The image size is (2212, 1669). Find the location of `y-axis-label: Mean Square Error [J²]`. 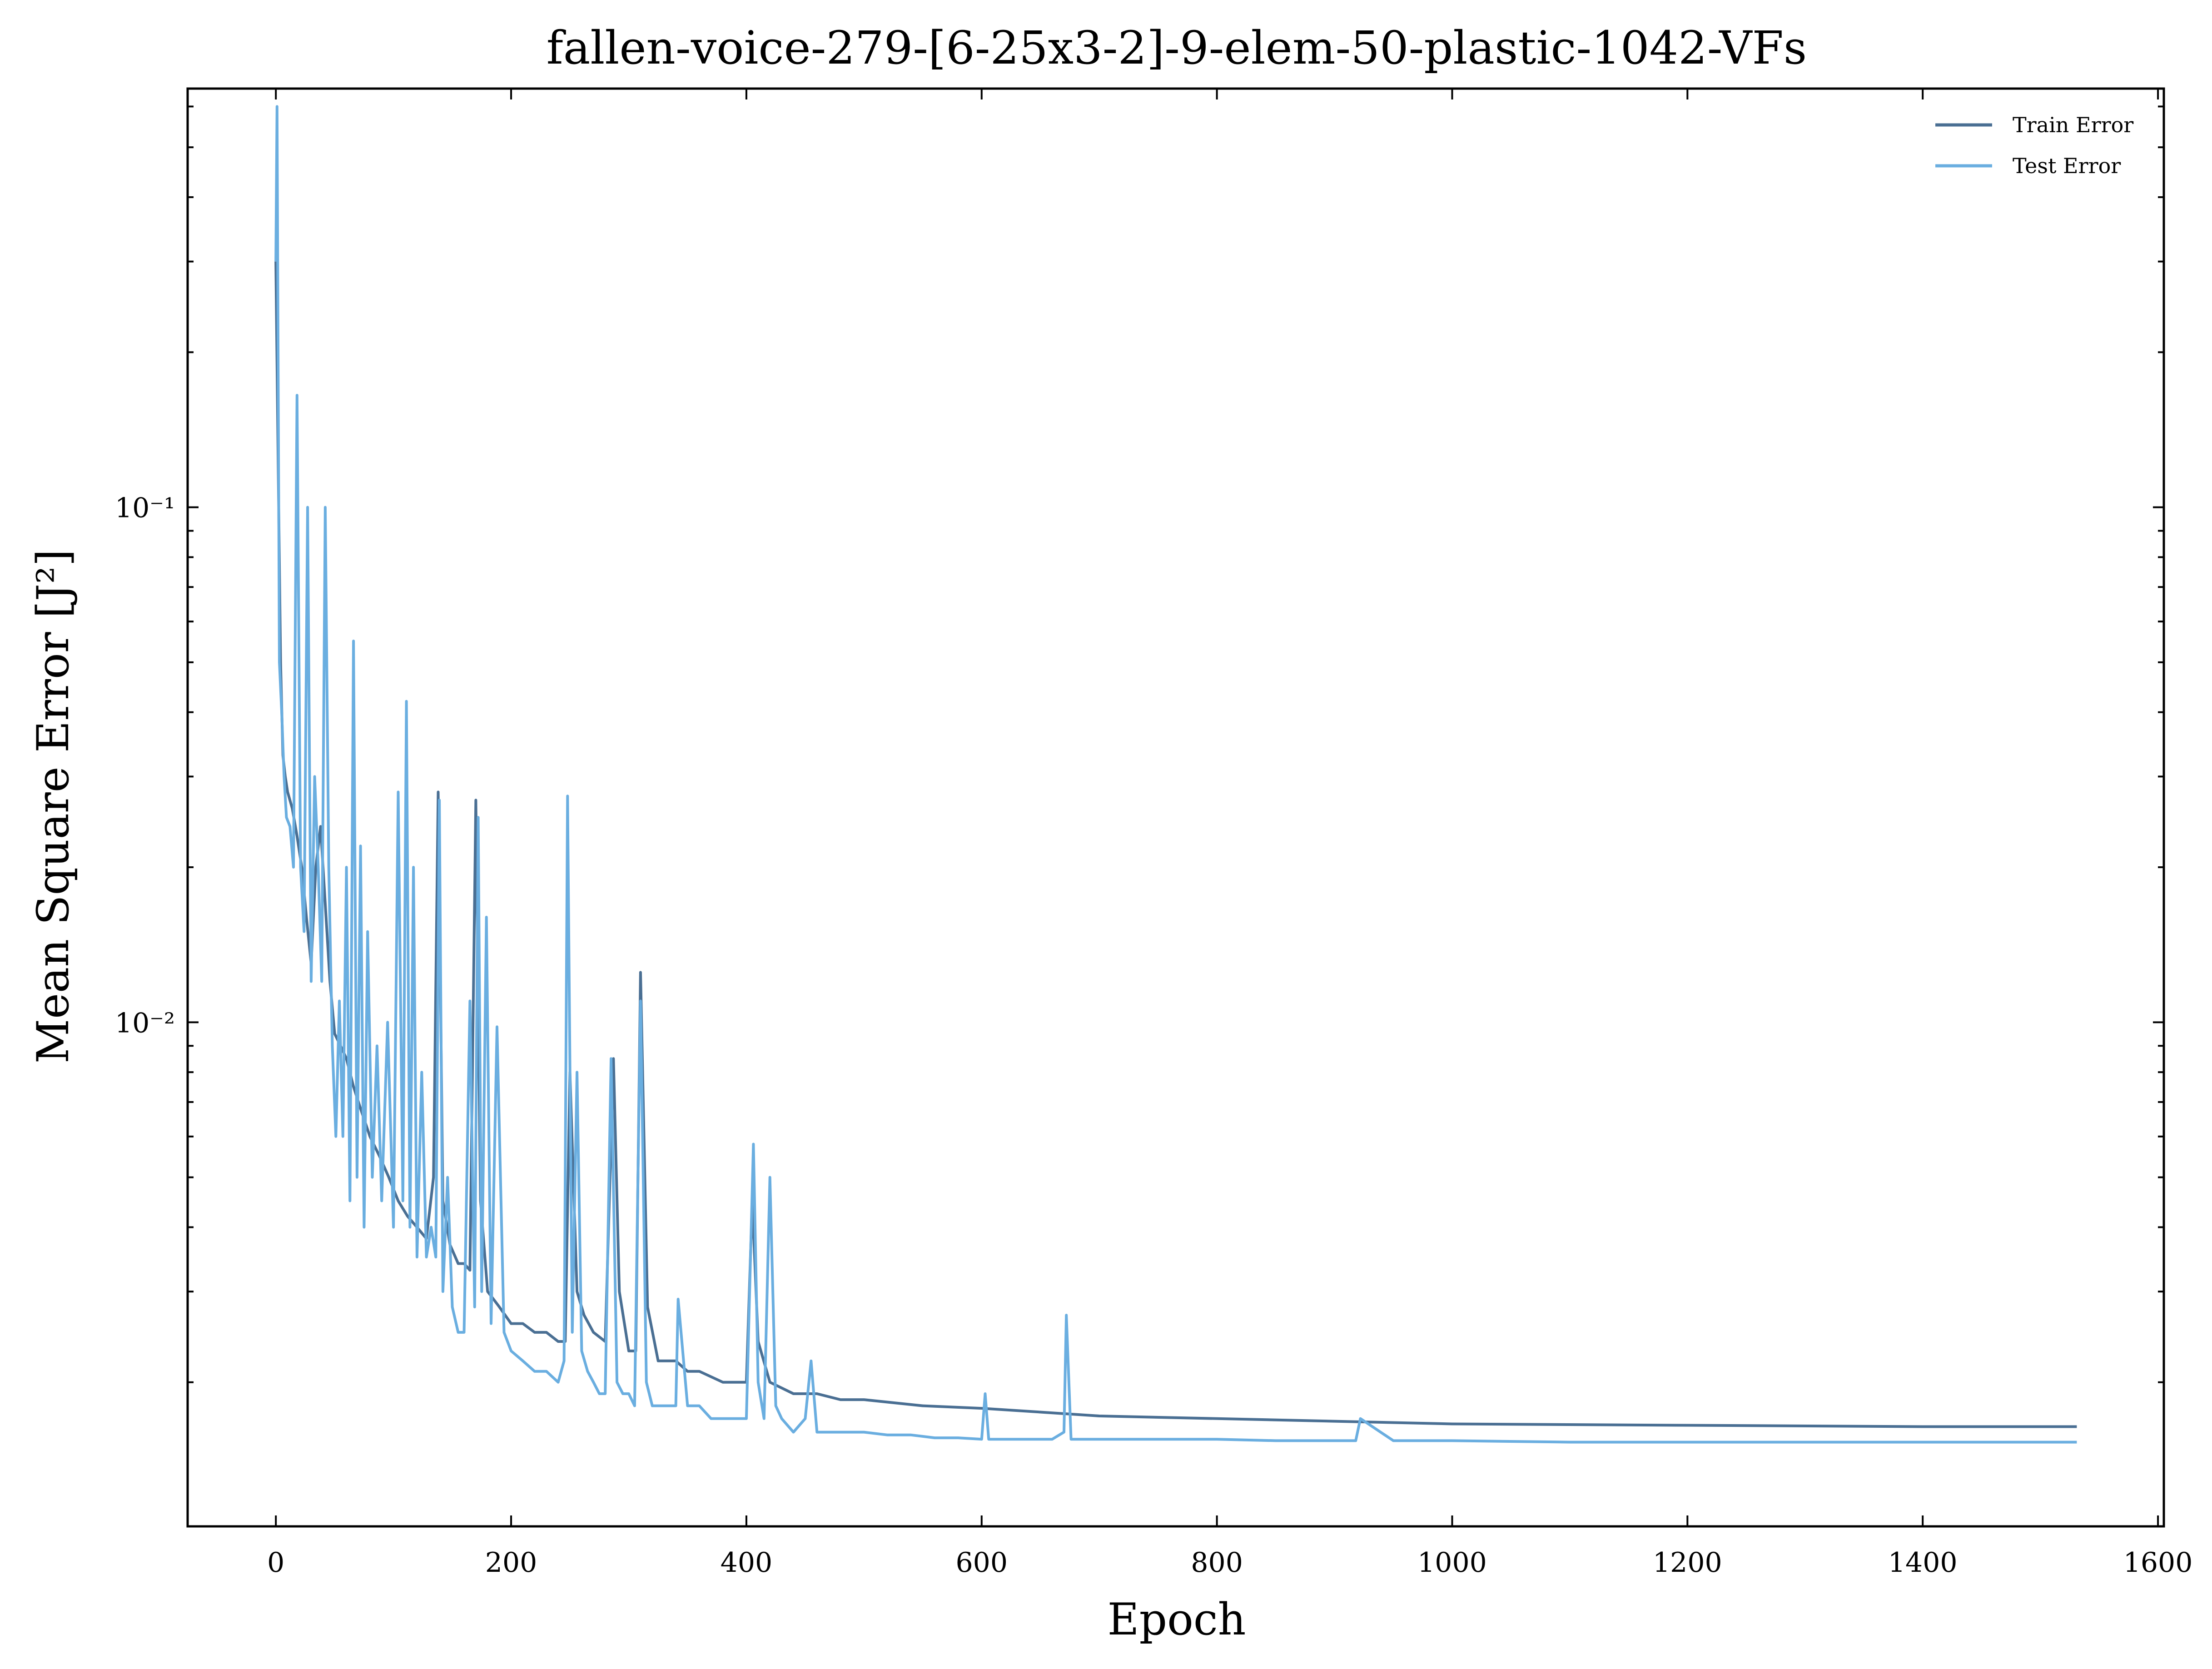

y-axis-label: Mean Square Error [J²] is located at coordinates (54, 806).